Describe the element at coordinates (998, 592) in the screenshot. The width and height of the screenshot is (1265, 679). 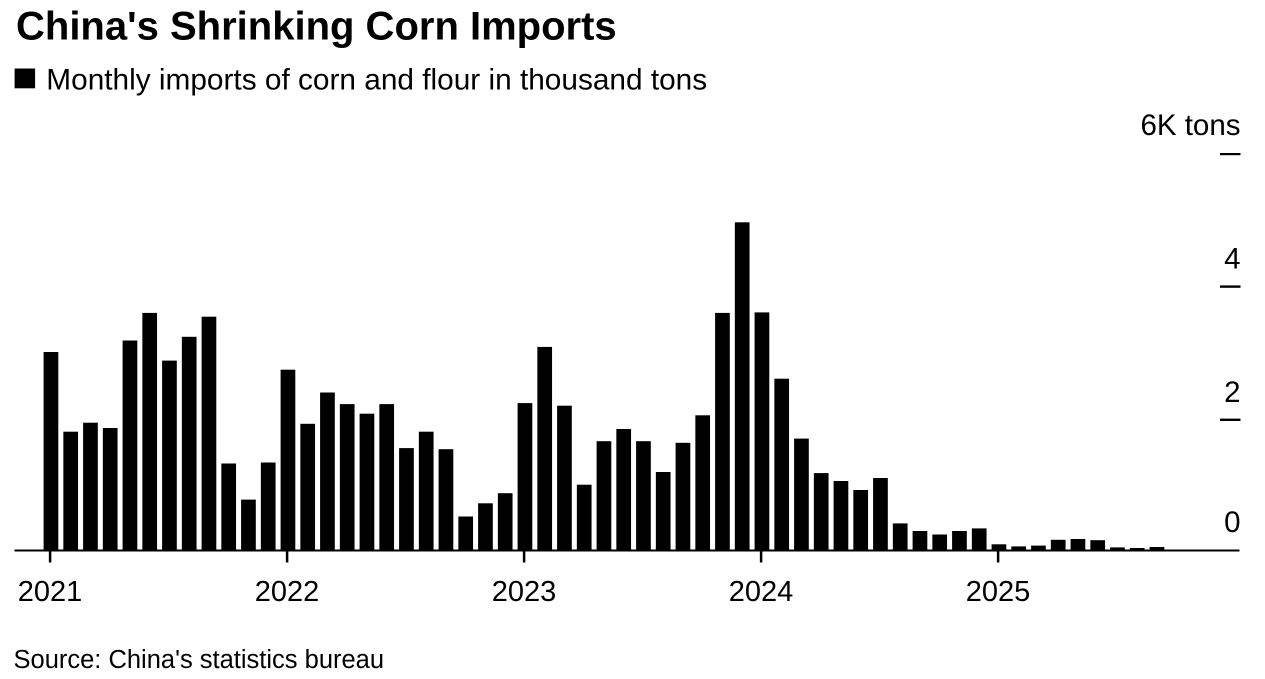
I see `svg-text: 2025` at that location.